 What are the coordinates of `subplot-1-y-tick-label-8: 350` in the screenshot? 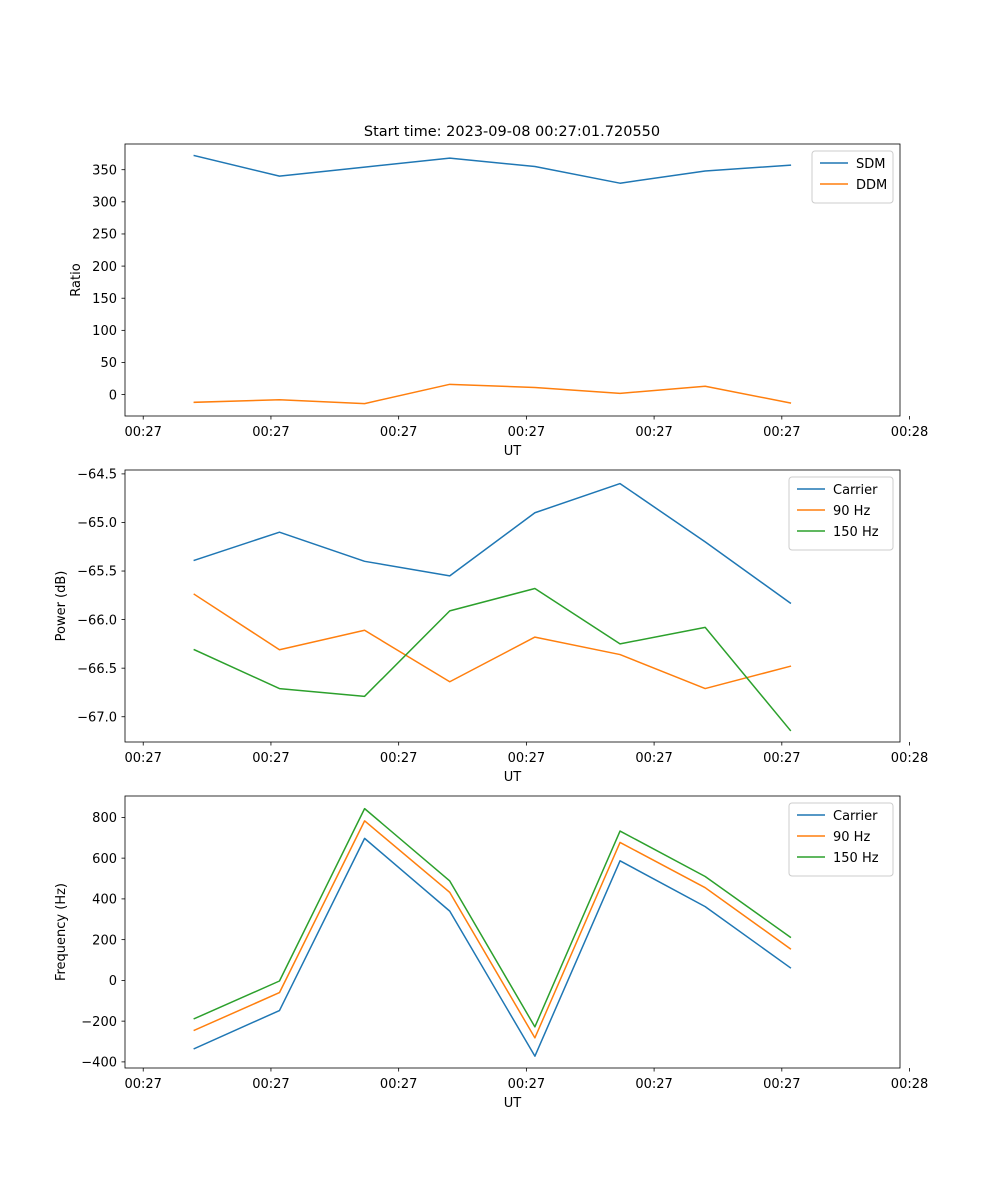 It's located at (104, 170).